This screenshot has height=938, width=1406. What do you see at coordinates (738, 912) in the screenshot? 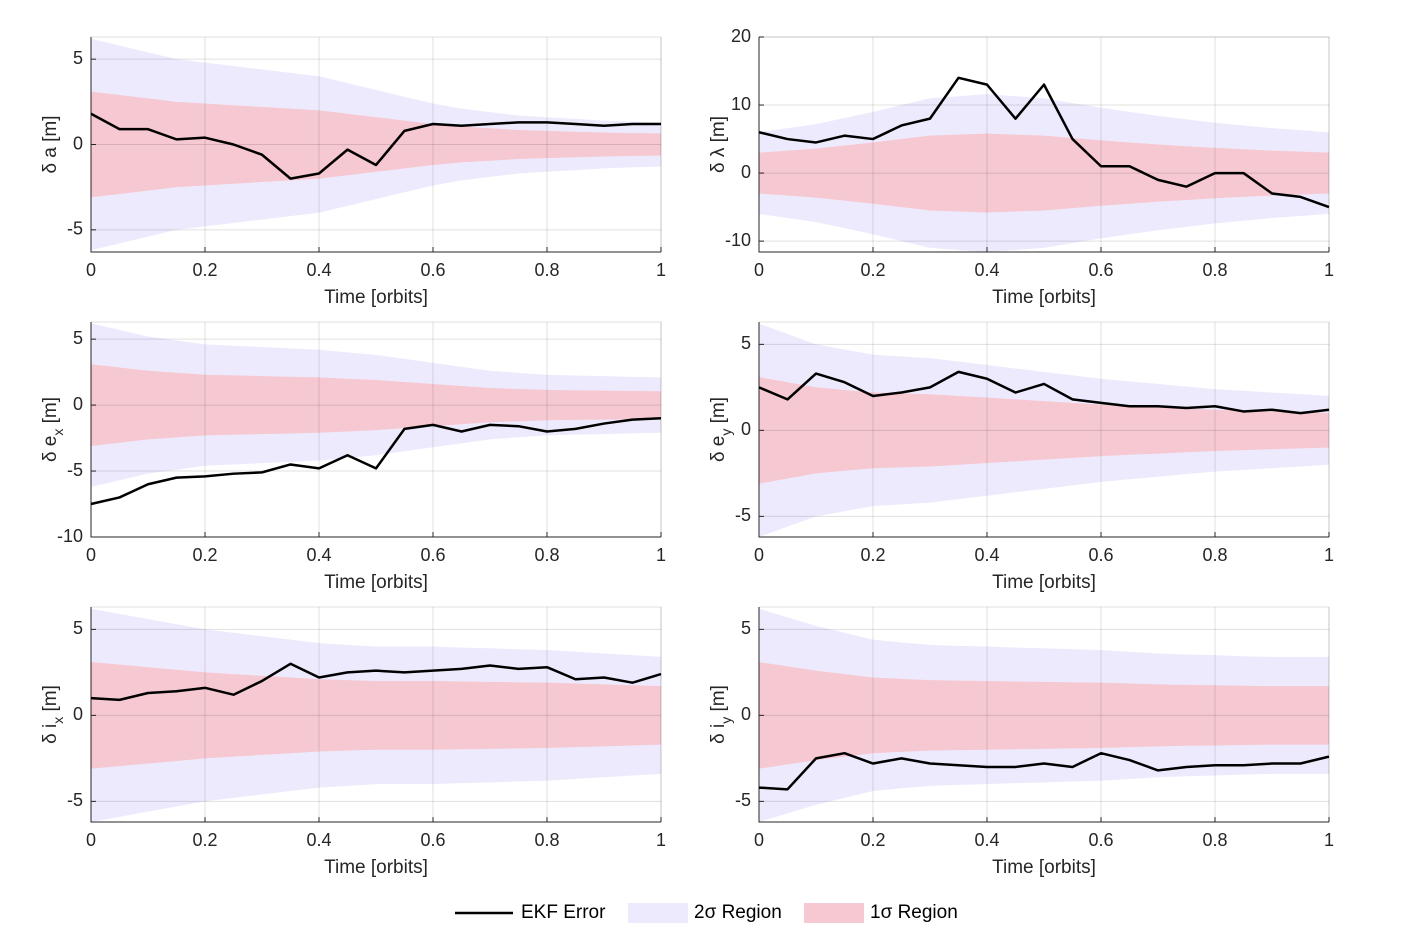
I see `legend-label: 2σ Region` at bounding box center [738, 912].